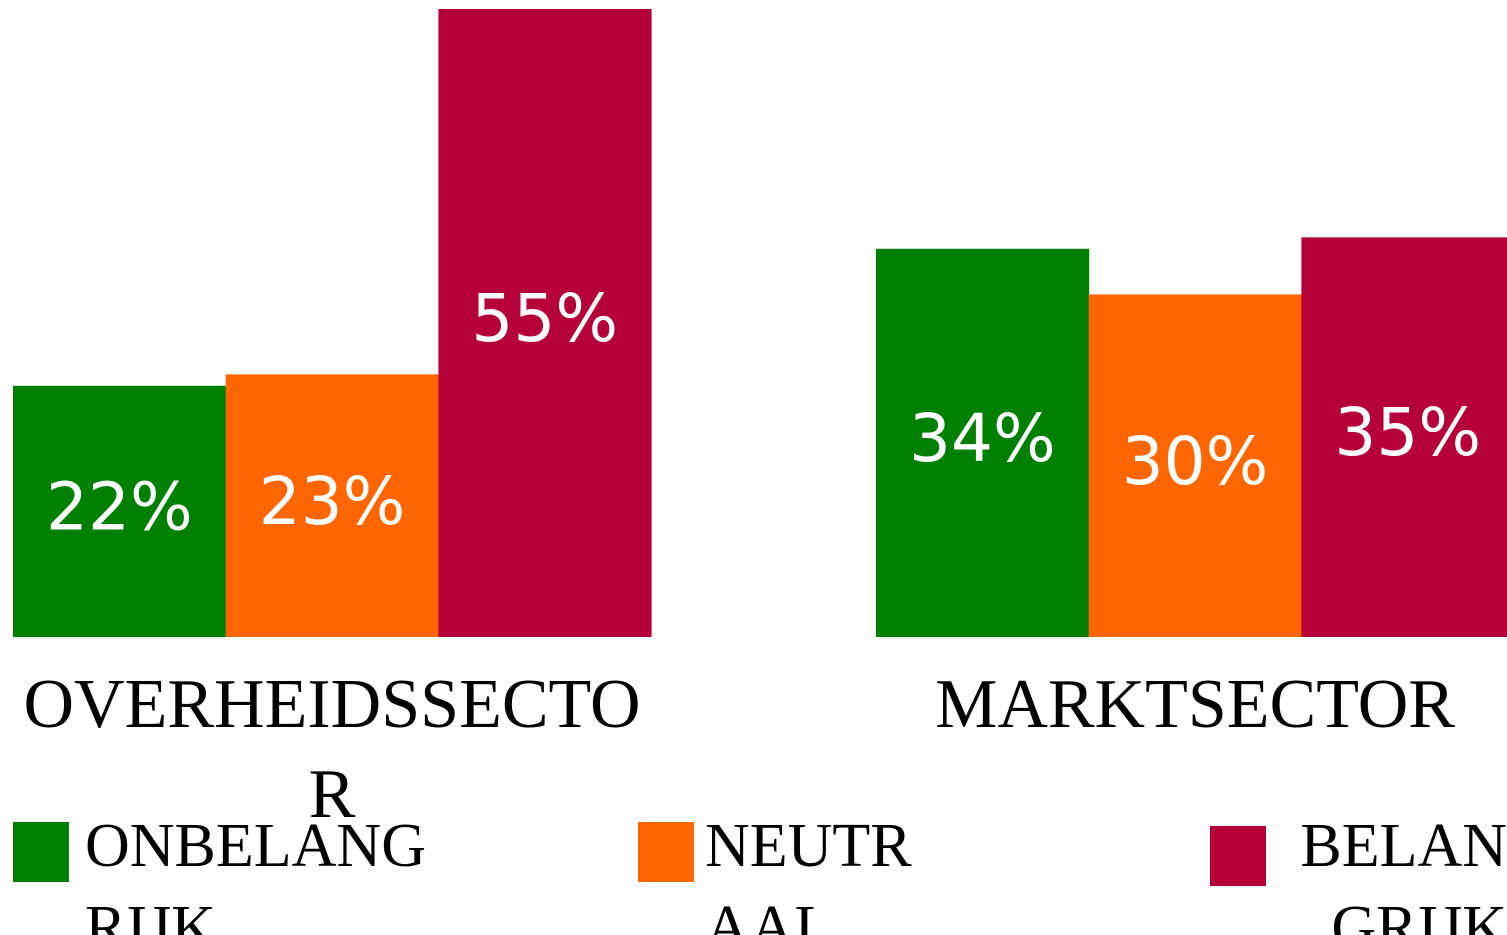 The width and height of the screenshot is (1507, 935). I want to click on data-label: 55%, so click(544, 318).